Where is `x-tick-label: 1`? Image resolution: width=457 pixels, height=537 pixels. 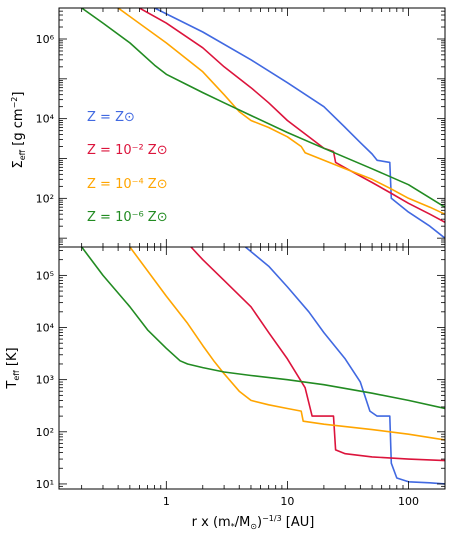
x-tick-label: 1 is located at coordinates (166, 501).